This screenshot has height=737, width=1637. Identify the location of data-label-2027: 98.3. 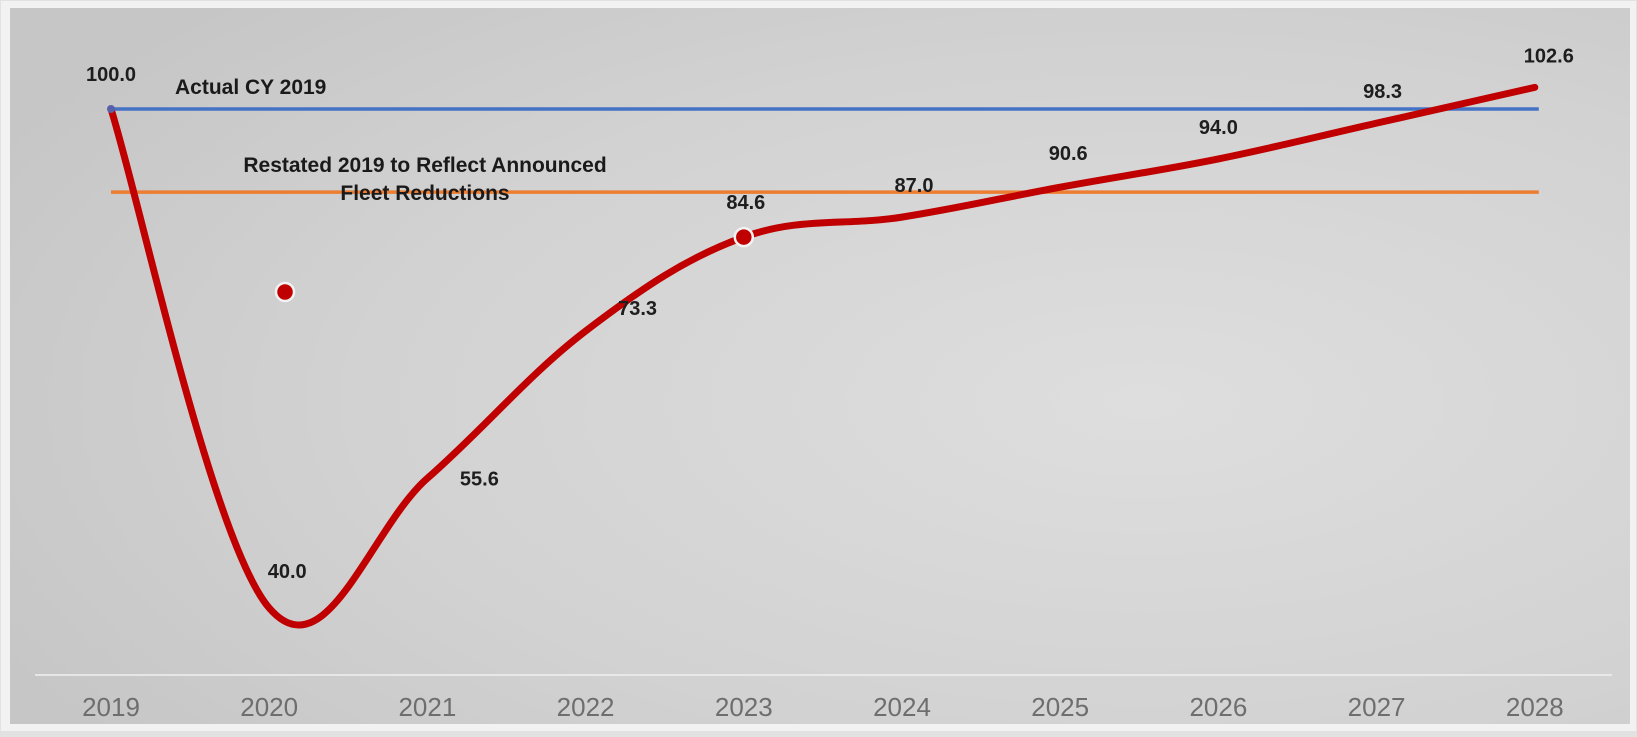
(1382, 92).